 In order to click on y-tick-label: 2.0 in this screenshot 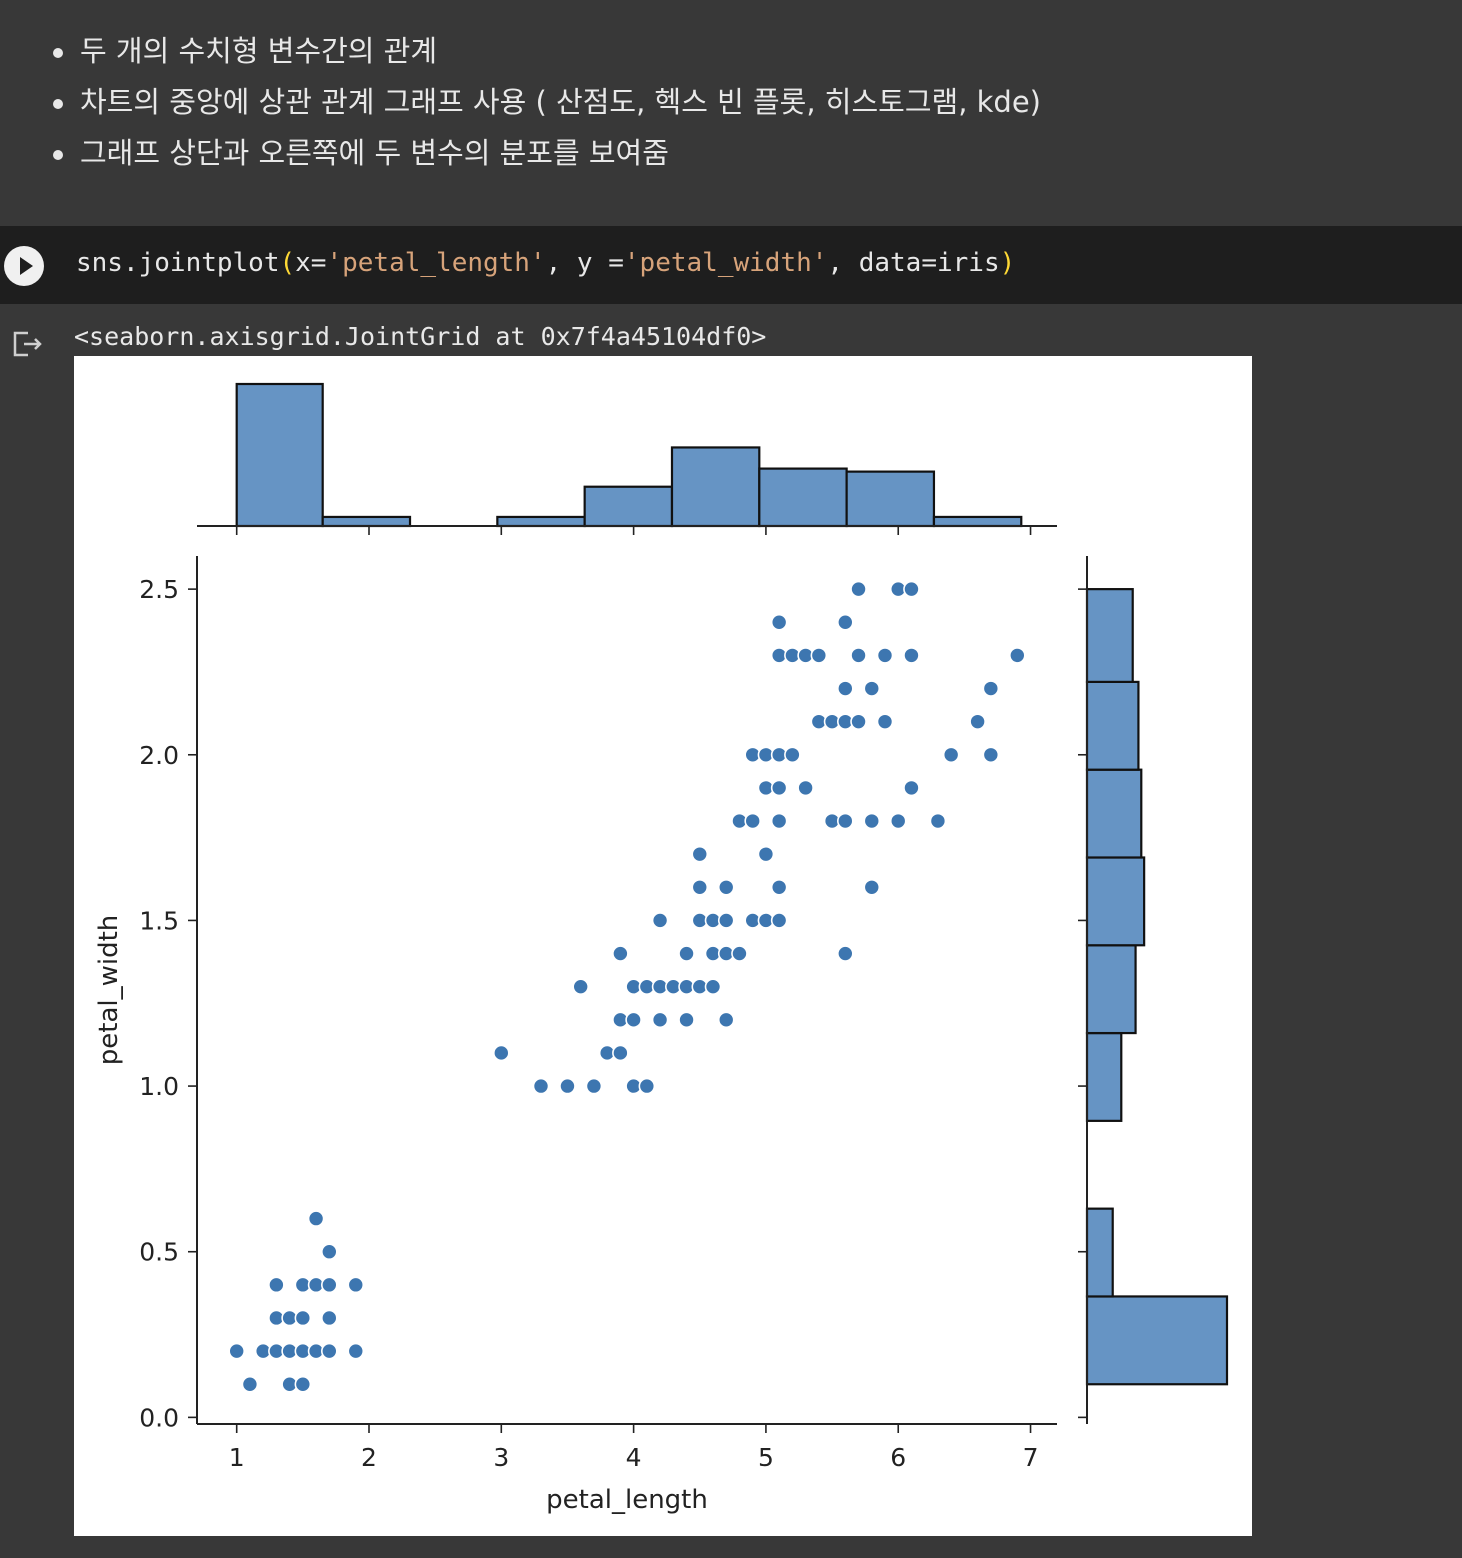, I will do `click(159, 755)`.